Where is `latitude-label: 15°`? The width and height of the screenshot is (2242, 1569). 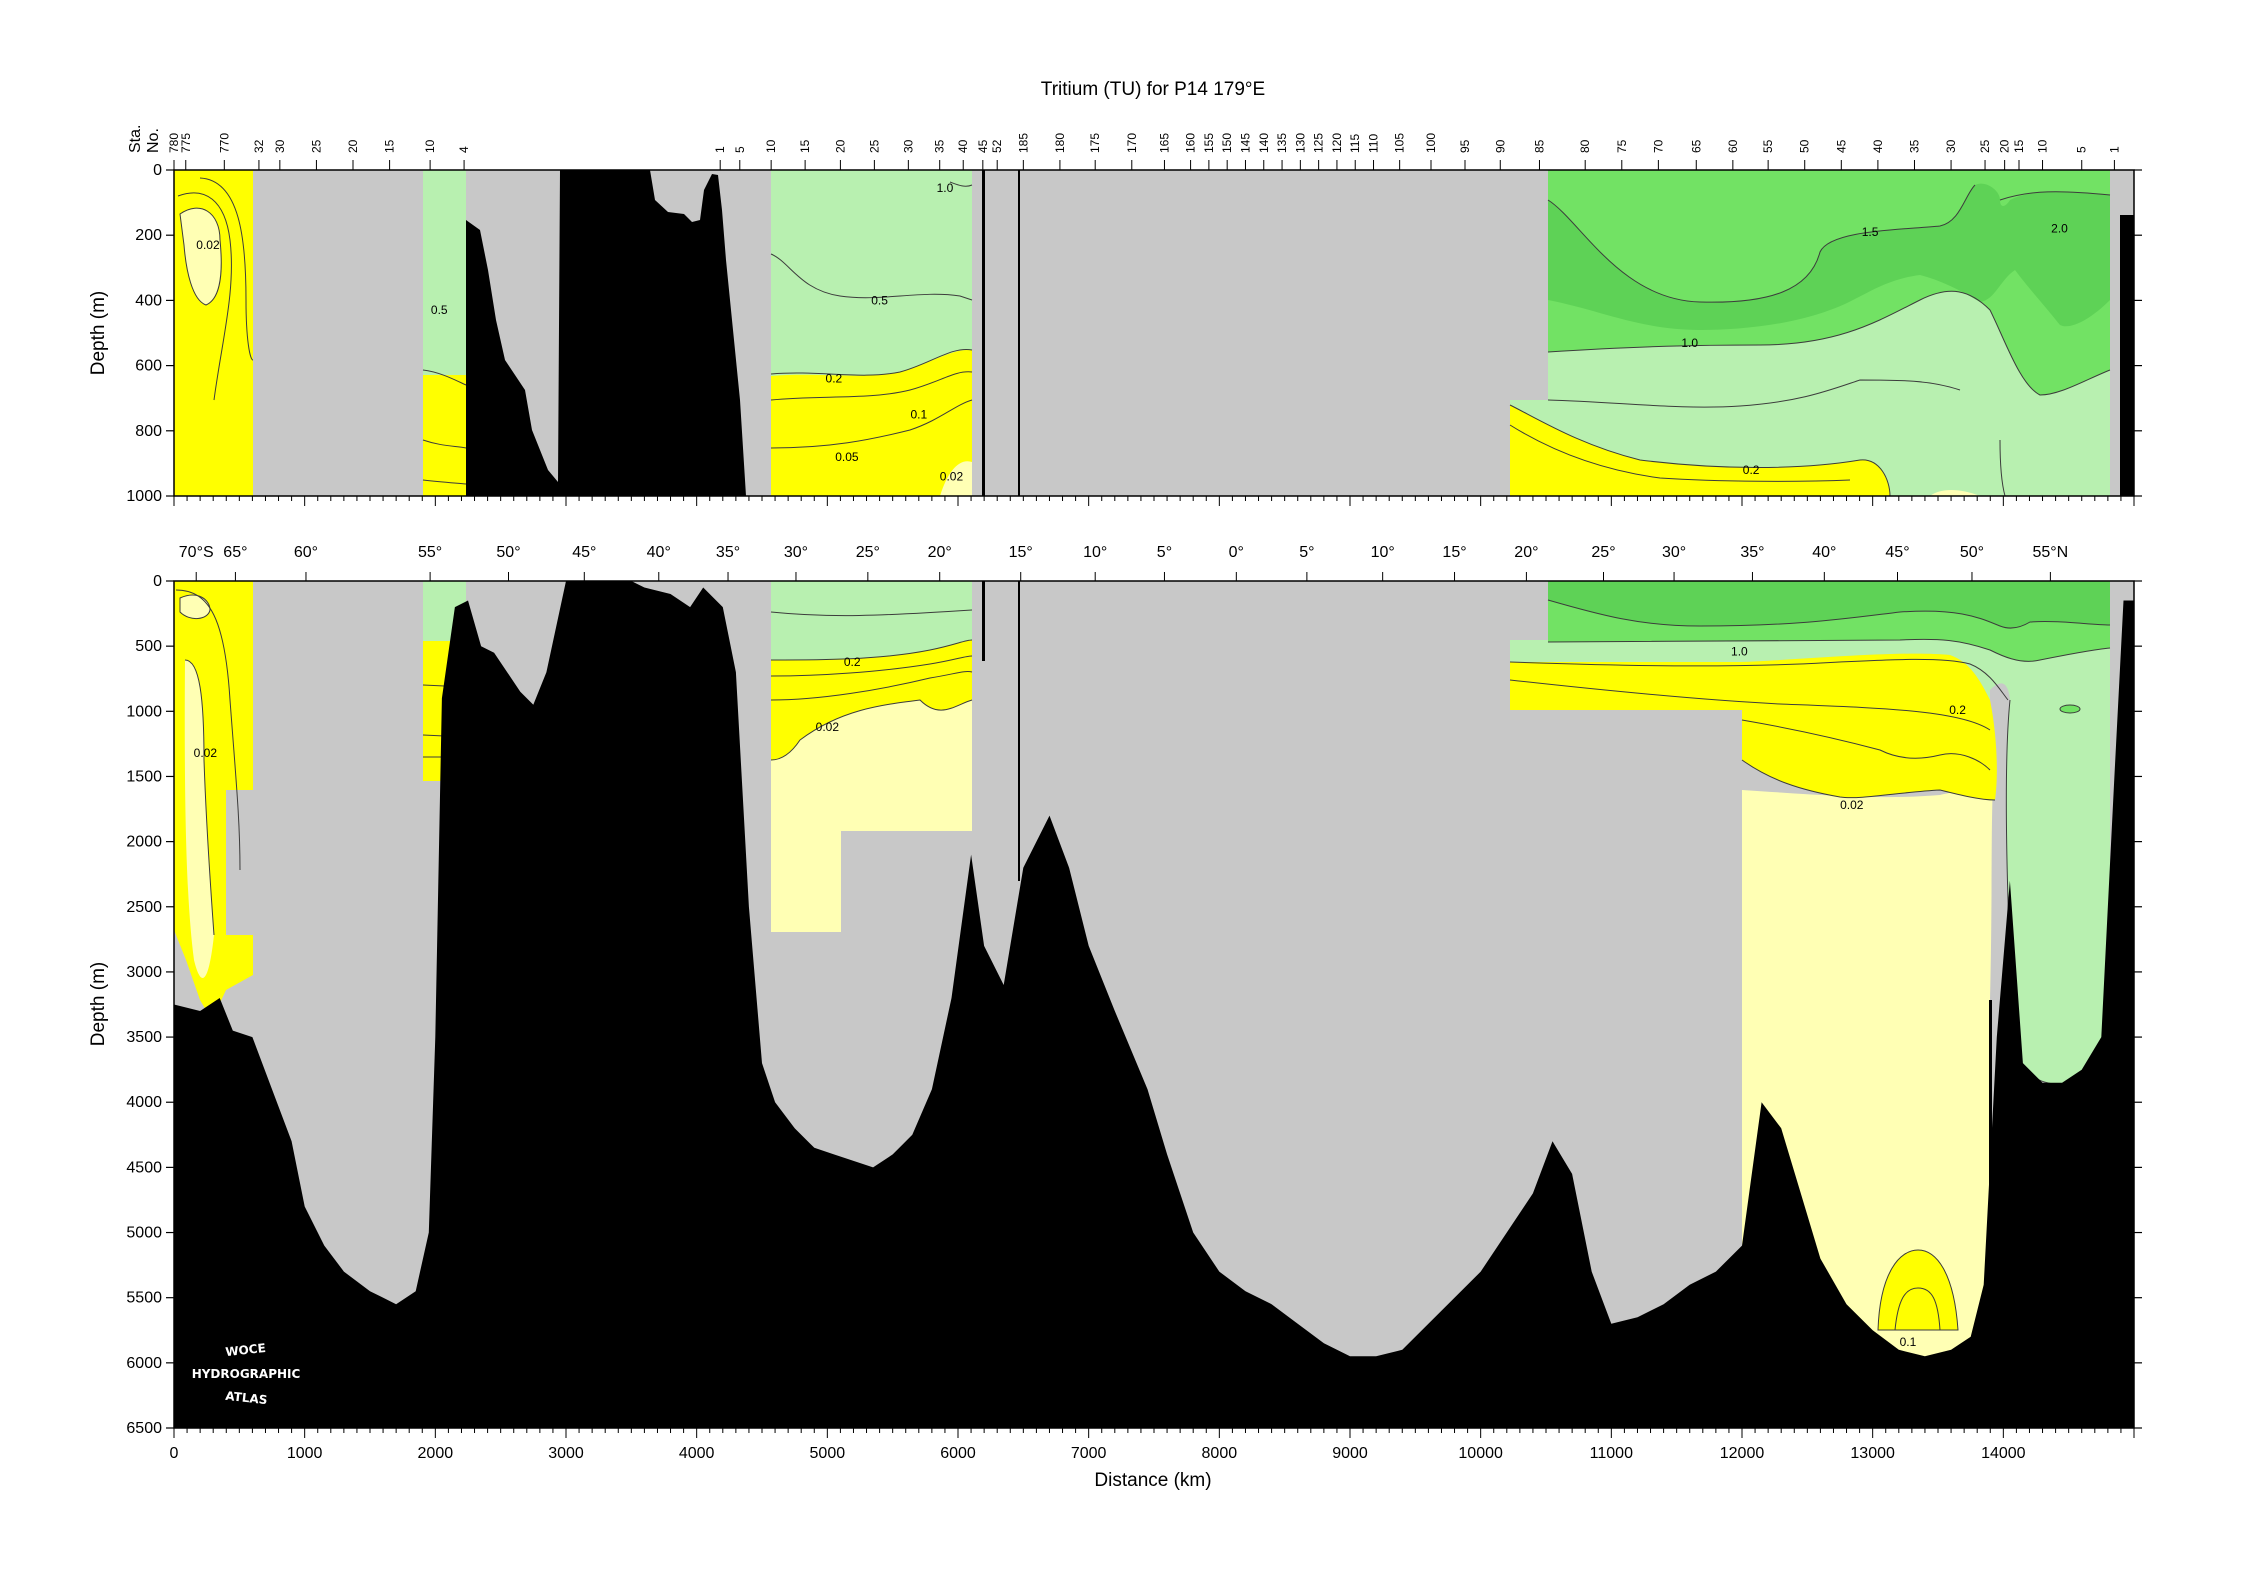 latitude-label: 15° is located at coordinates (1021, 552).